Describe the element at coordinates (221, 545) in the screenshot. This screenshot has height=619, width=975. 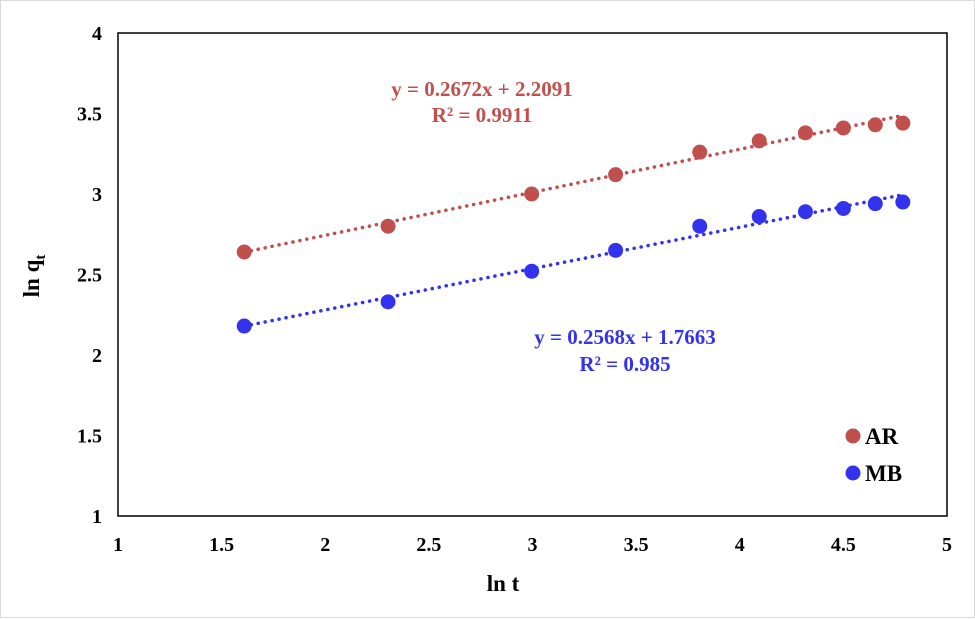
I see `x-tick-label: 1.5` at that location.